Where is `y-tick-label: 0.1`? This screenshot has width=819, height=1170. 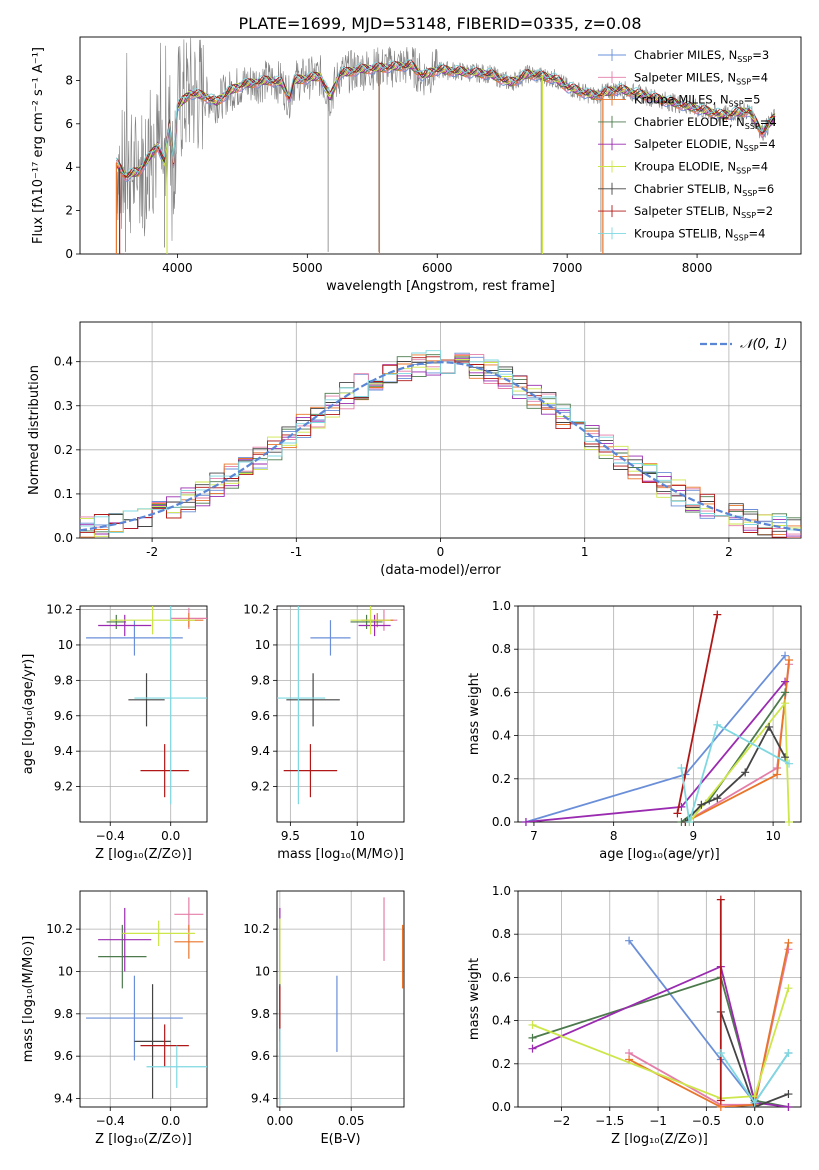
y-tick-label: 0.1 is located at coordinates (63, 494).